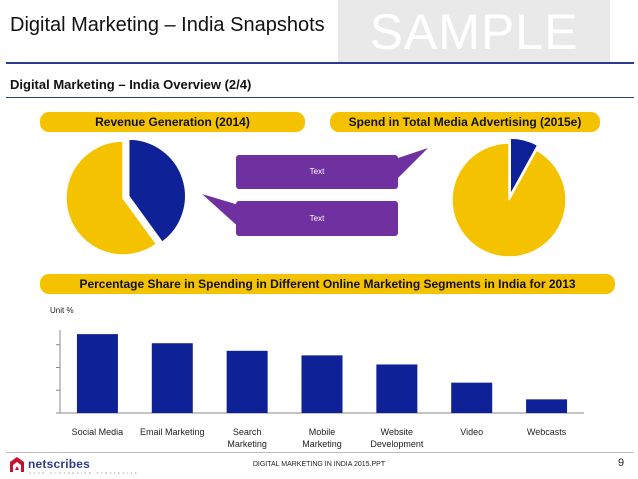 The image size is (638, 479). I want to click on logo-text: netscribes, so click(59, 464).